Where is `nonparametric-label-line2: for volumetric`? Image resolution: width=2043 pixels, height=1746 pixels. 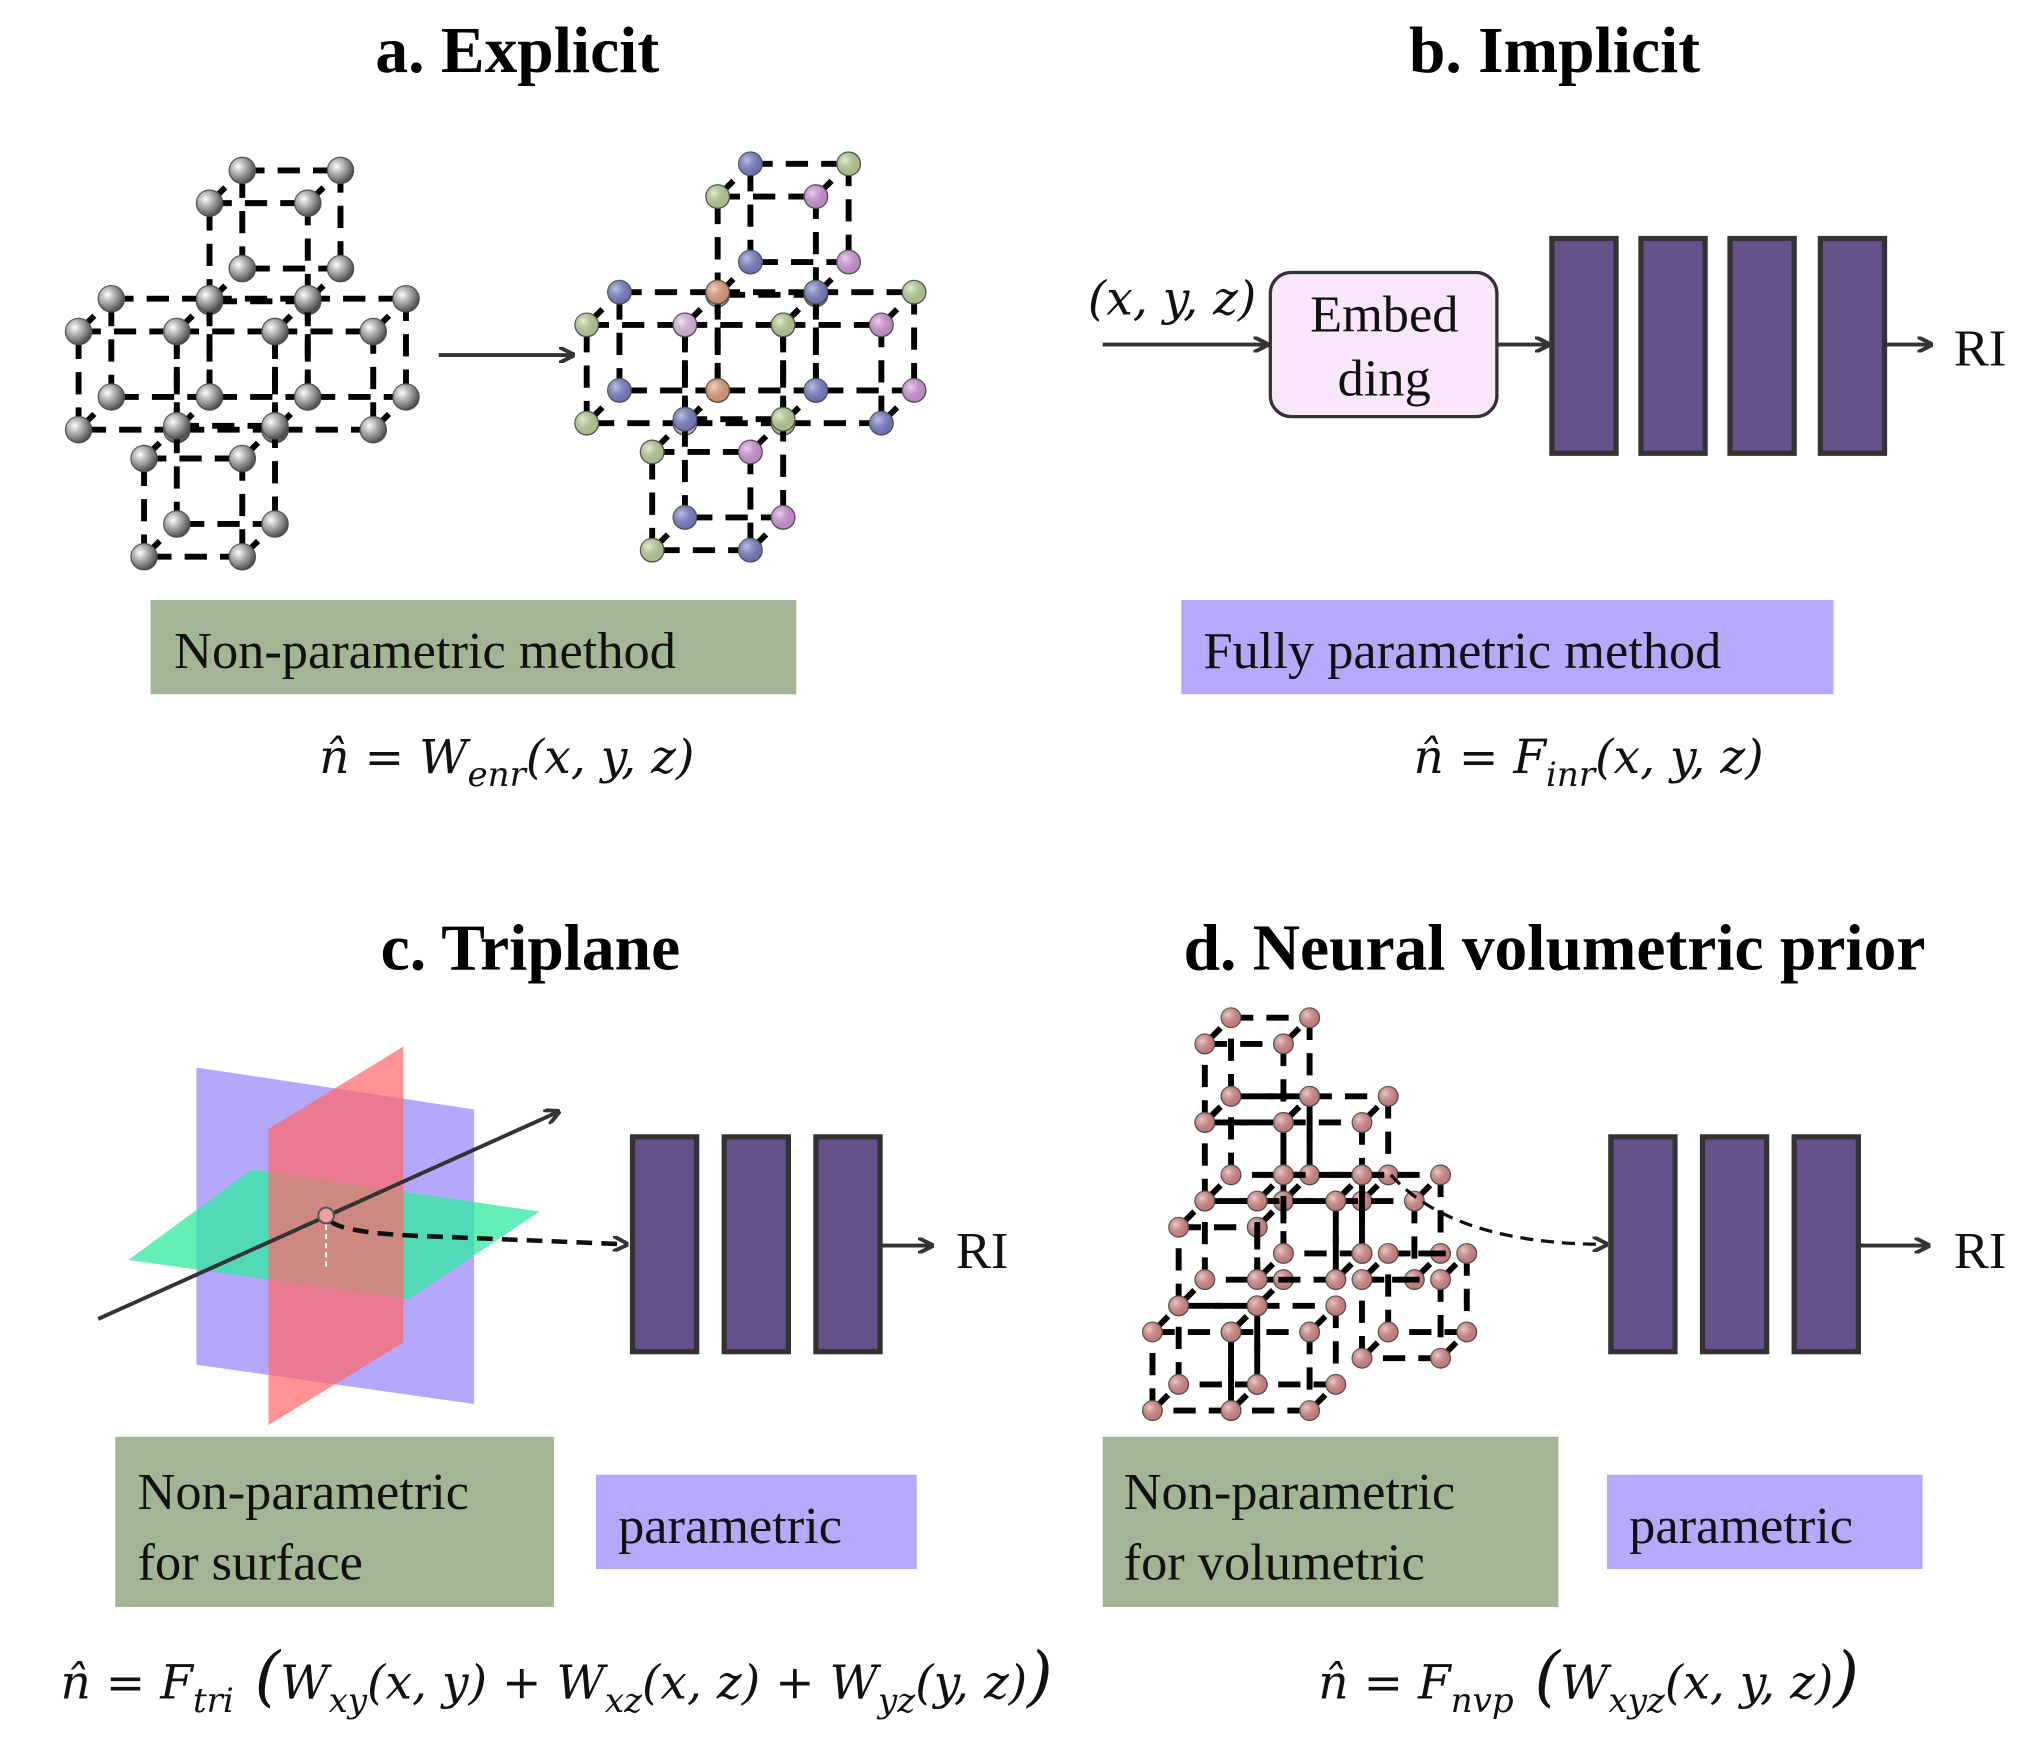 nonparametric-label-line2: for volumetric is located at coordinates (1274, 1563).